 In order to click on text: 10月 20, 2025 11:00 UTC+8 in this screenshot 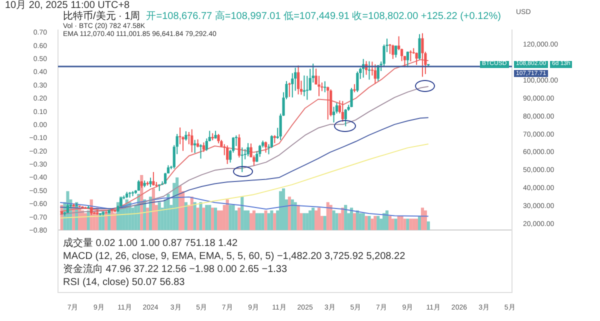, I will do `click(67, 5)`.